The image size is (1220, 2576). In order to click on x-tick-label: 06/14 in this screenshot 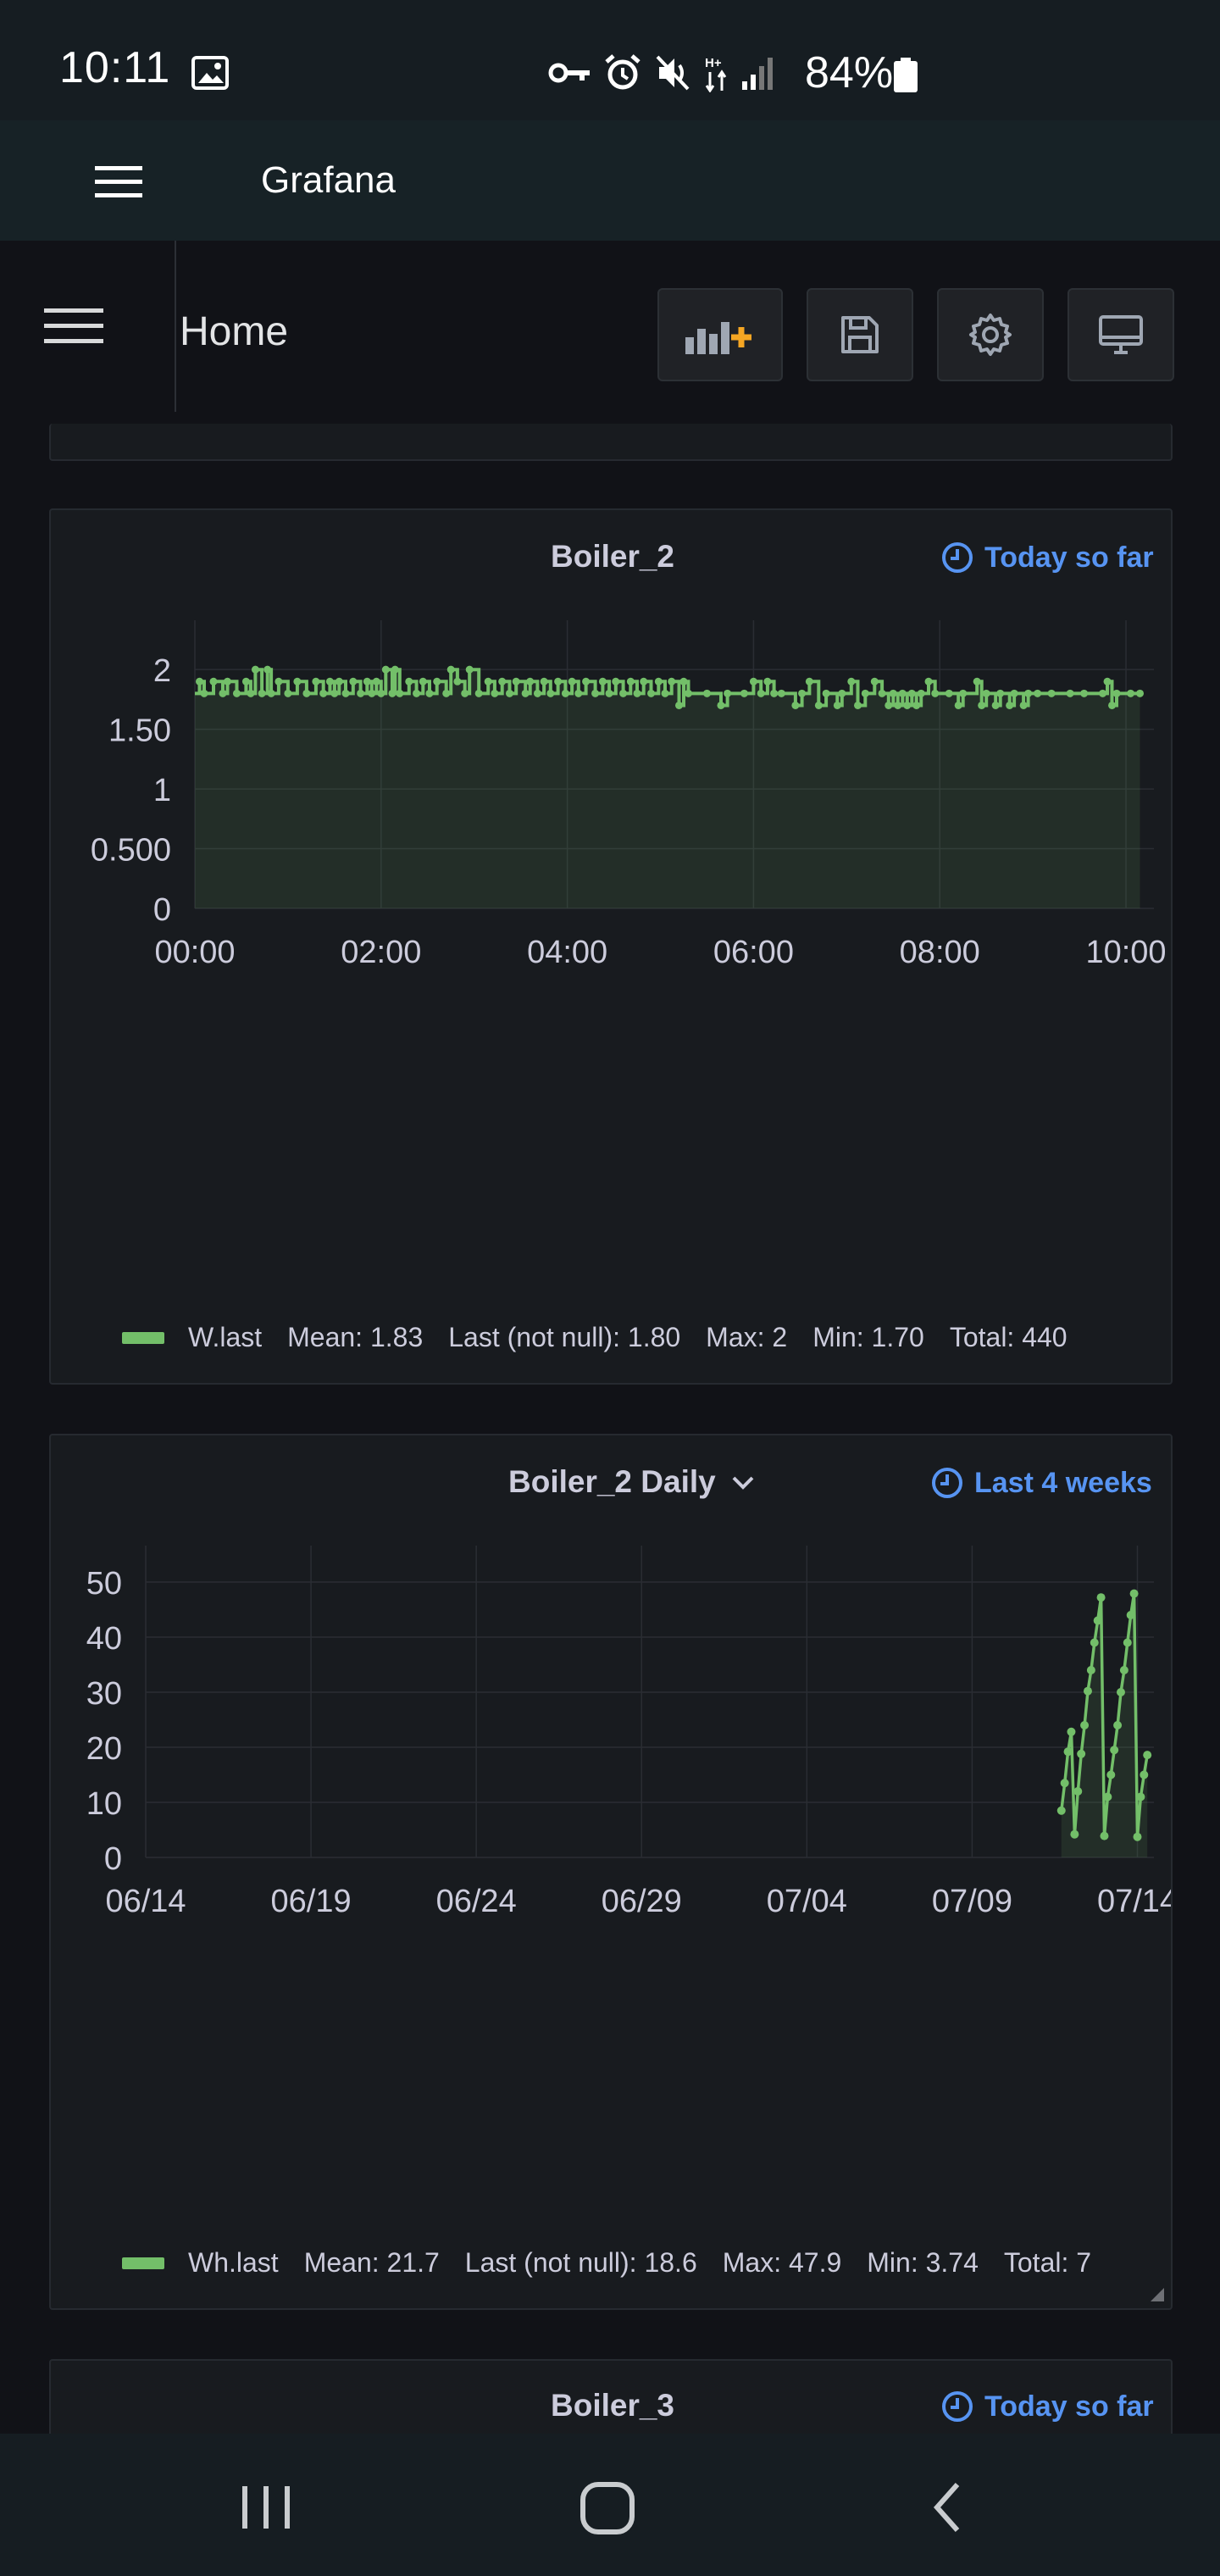, I will do `click(145, 1901)`.